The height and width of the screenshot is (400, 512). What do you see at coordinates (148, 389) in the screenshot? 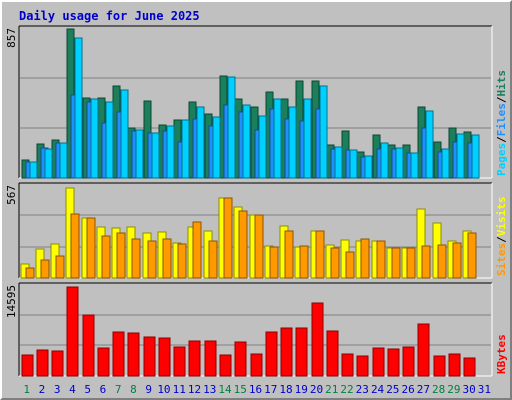
I see `x-tick-label-9: 9` at bounding box center [148, 389].